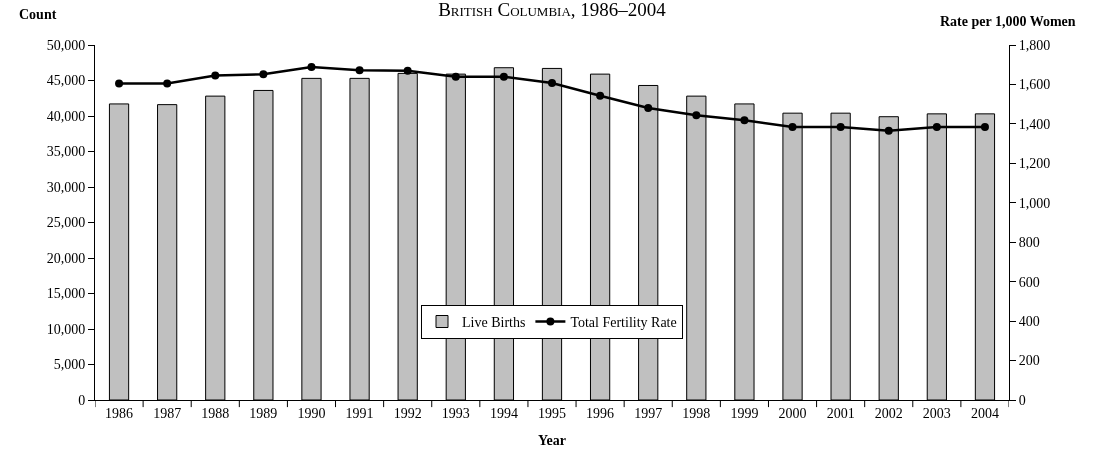  Describe the element at coordinates (1029, 282) in the screenshot. I see `y2-tick-label: 600` at that location.